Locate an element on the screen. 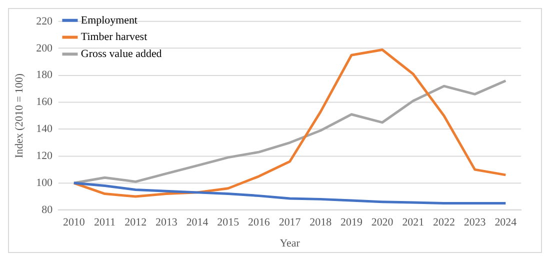 The image size is (550, 261). legend-label: Gross value added is located at coordinates (121, 54).